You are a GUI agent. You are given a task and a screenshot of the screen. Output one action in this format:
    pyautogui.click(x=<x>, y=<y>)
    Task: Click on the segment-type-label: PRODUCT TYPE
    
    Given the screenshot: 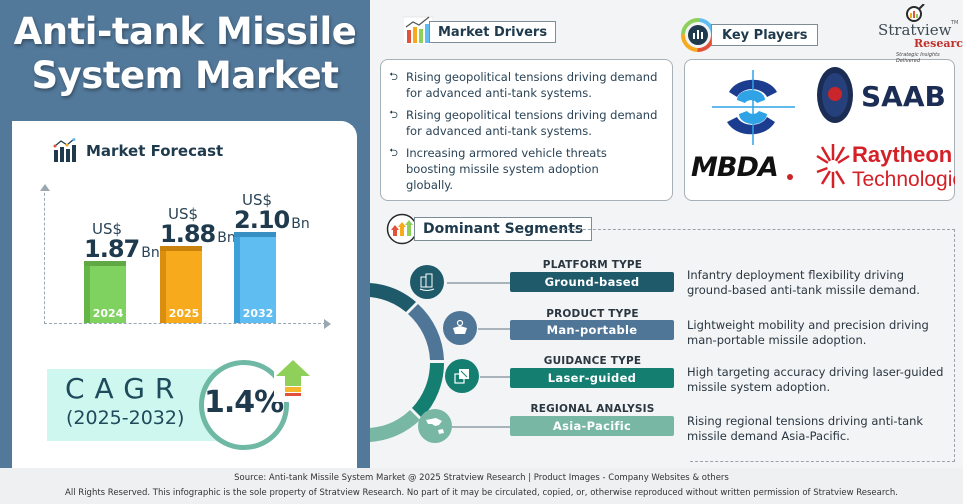 What is the action you would take?
    pyautogui.click(x=592, y=314)
    